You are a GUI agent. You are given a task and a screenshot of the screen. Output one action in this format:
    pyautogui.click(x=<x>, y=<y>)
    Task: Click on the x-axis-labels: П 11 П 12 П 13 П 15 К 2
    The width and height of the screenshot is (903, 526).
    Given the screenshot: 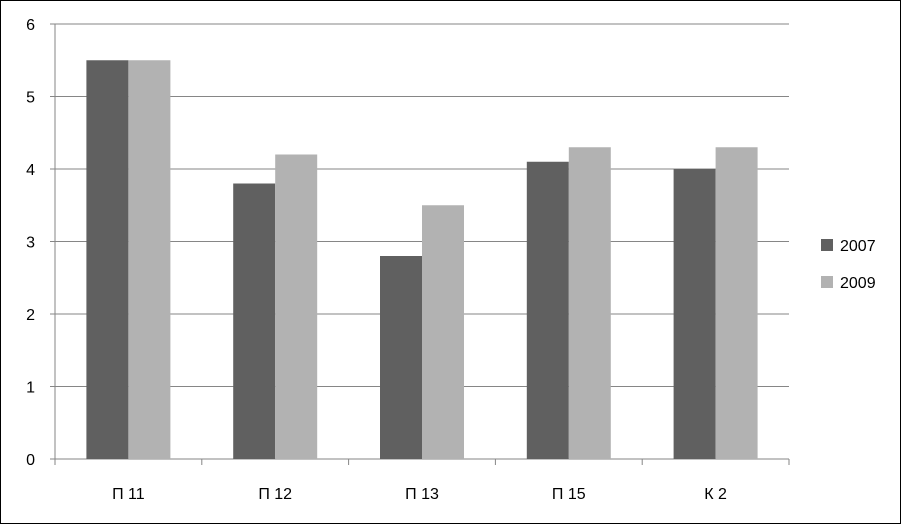 What is the action you would take?
    pyautogui.click(x=419, y=494)
    